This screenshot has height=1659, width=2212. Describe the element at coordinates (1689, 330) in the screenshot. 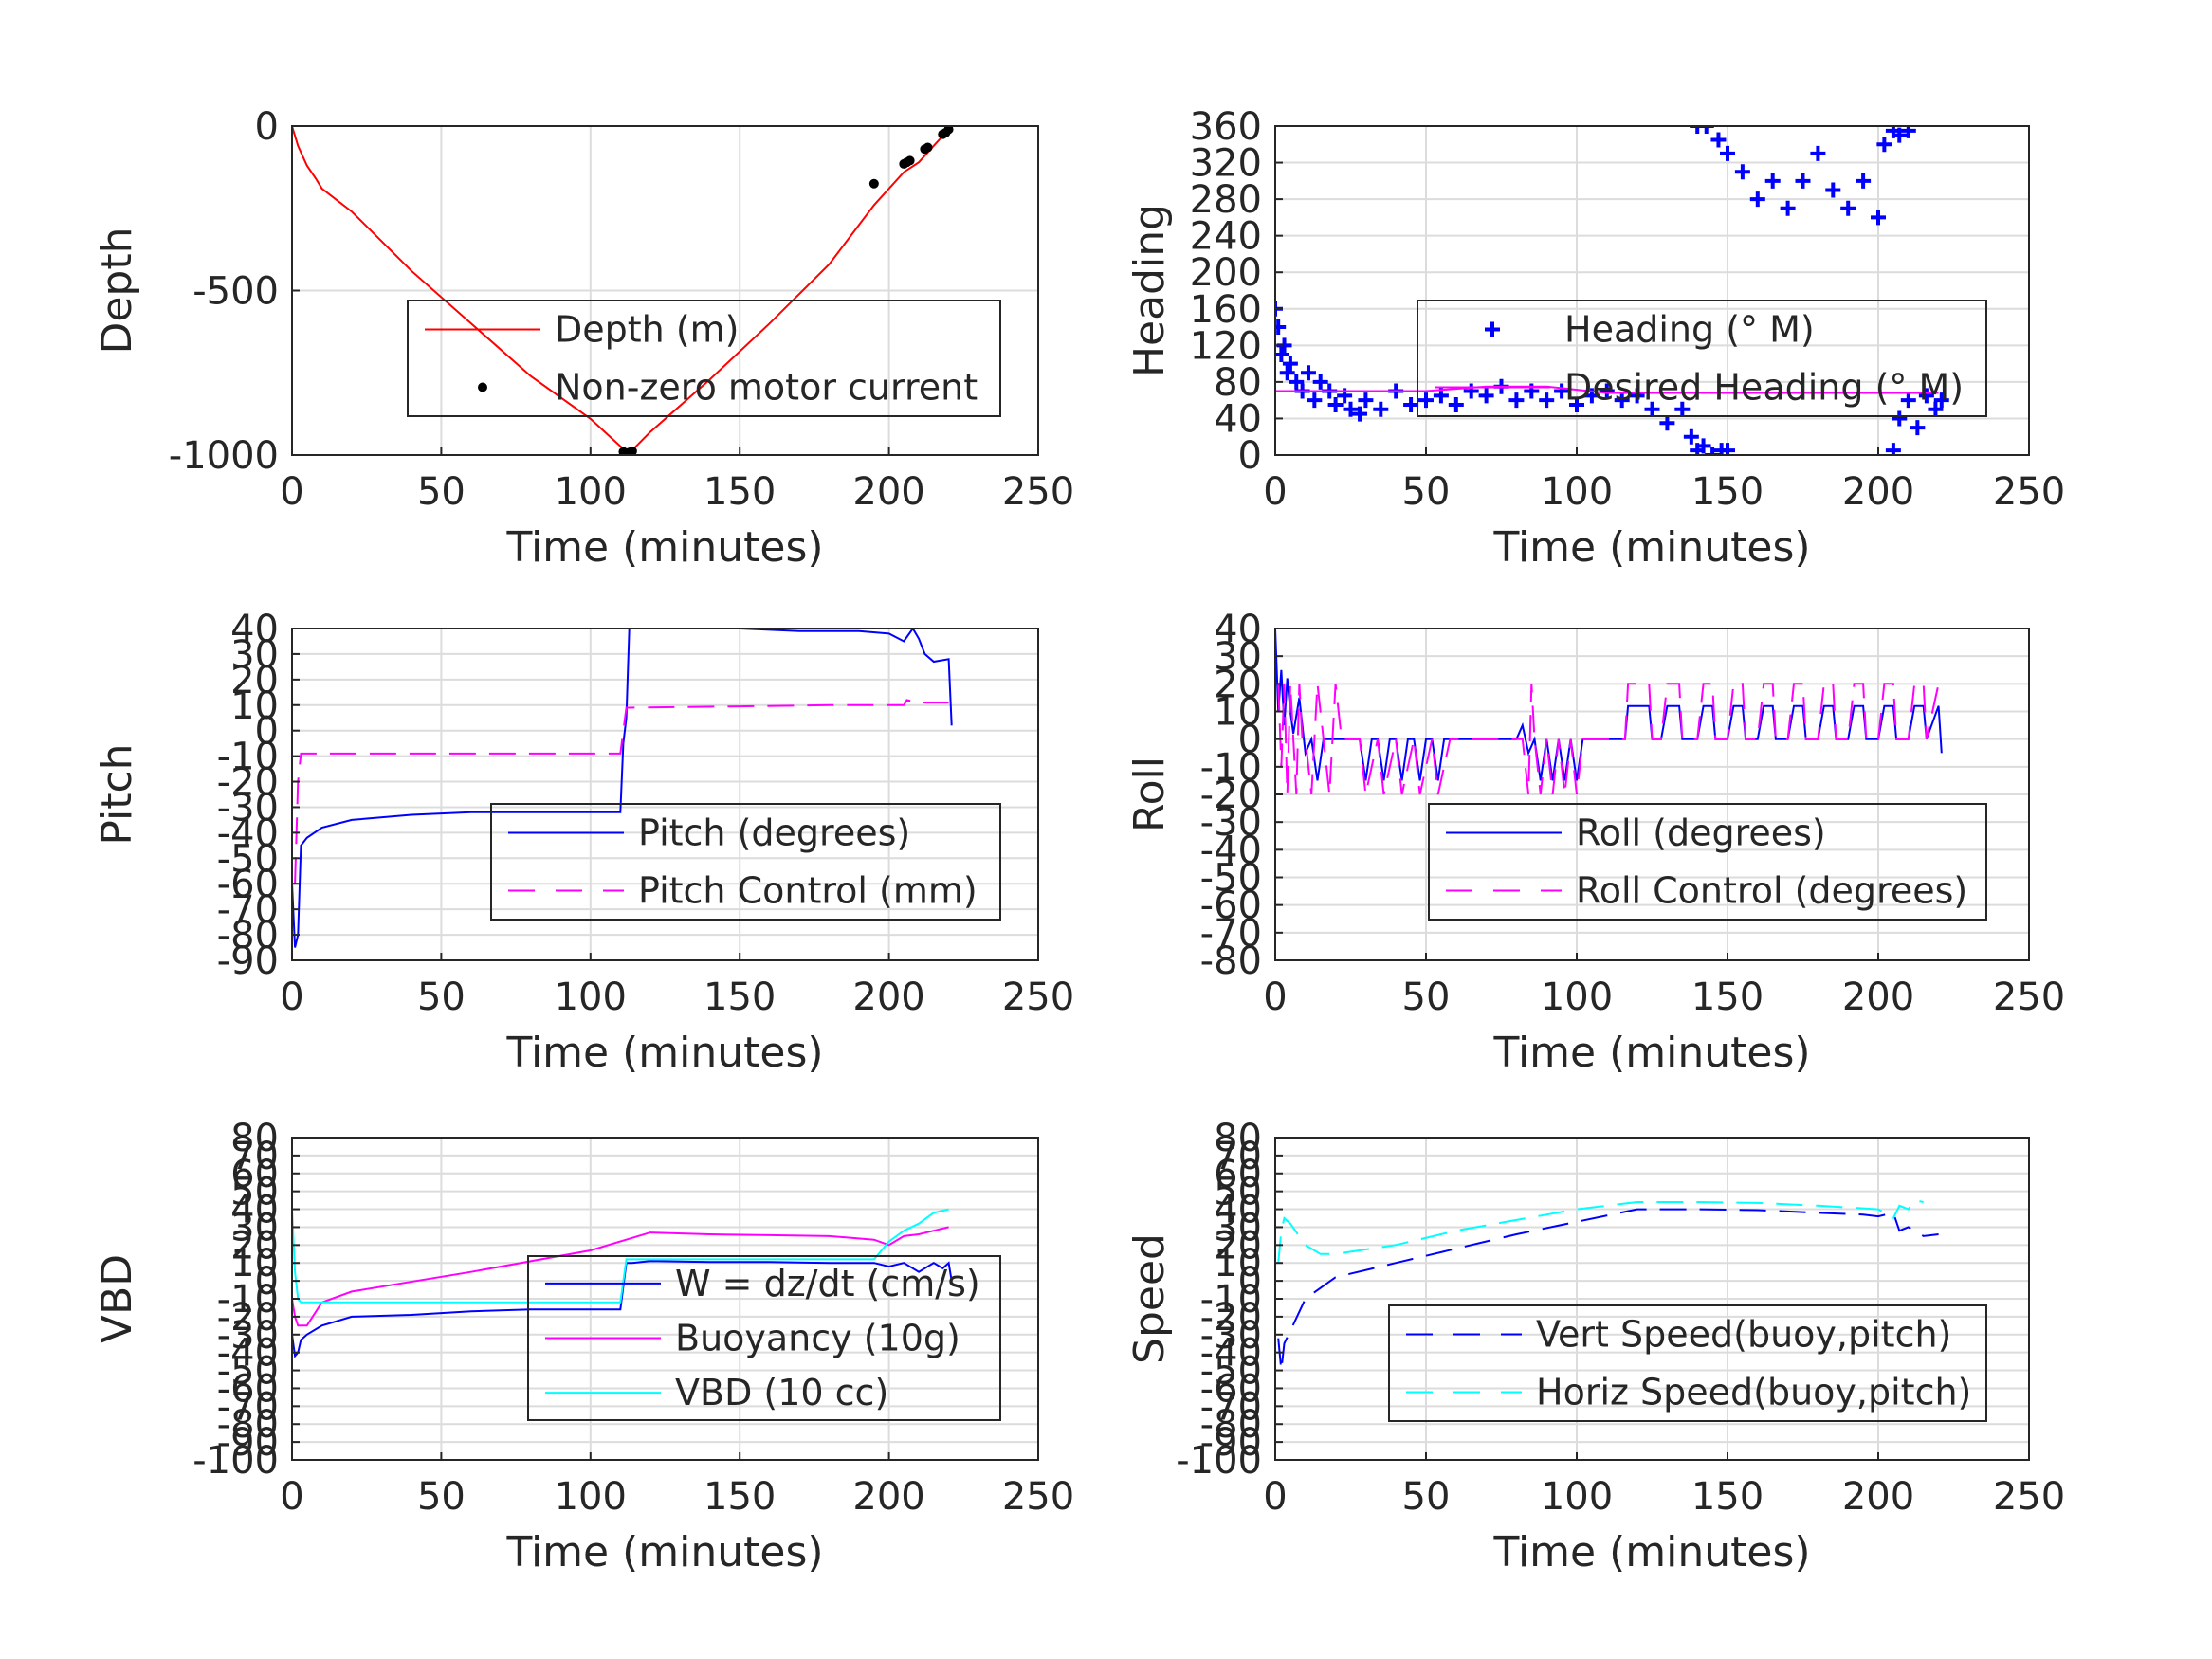

I see `legend-label: Heading (° M)` at that location.